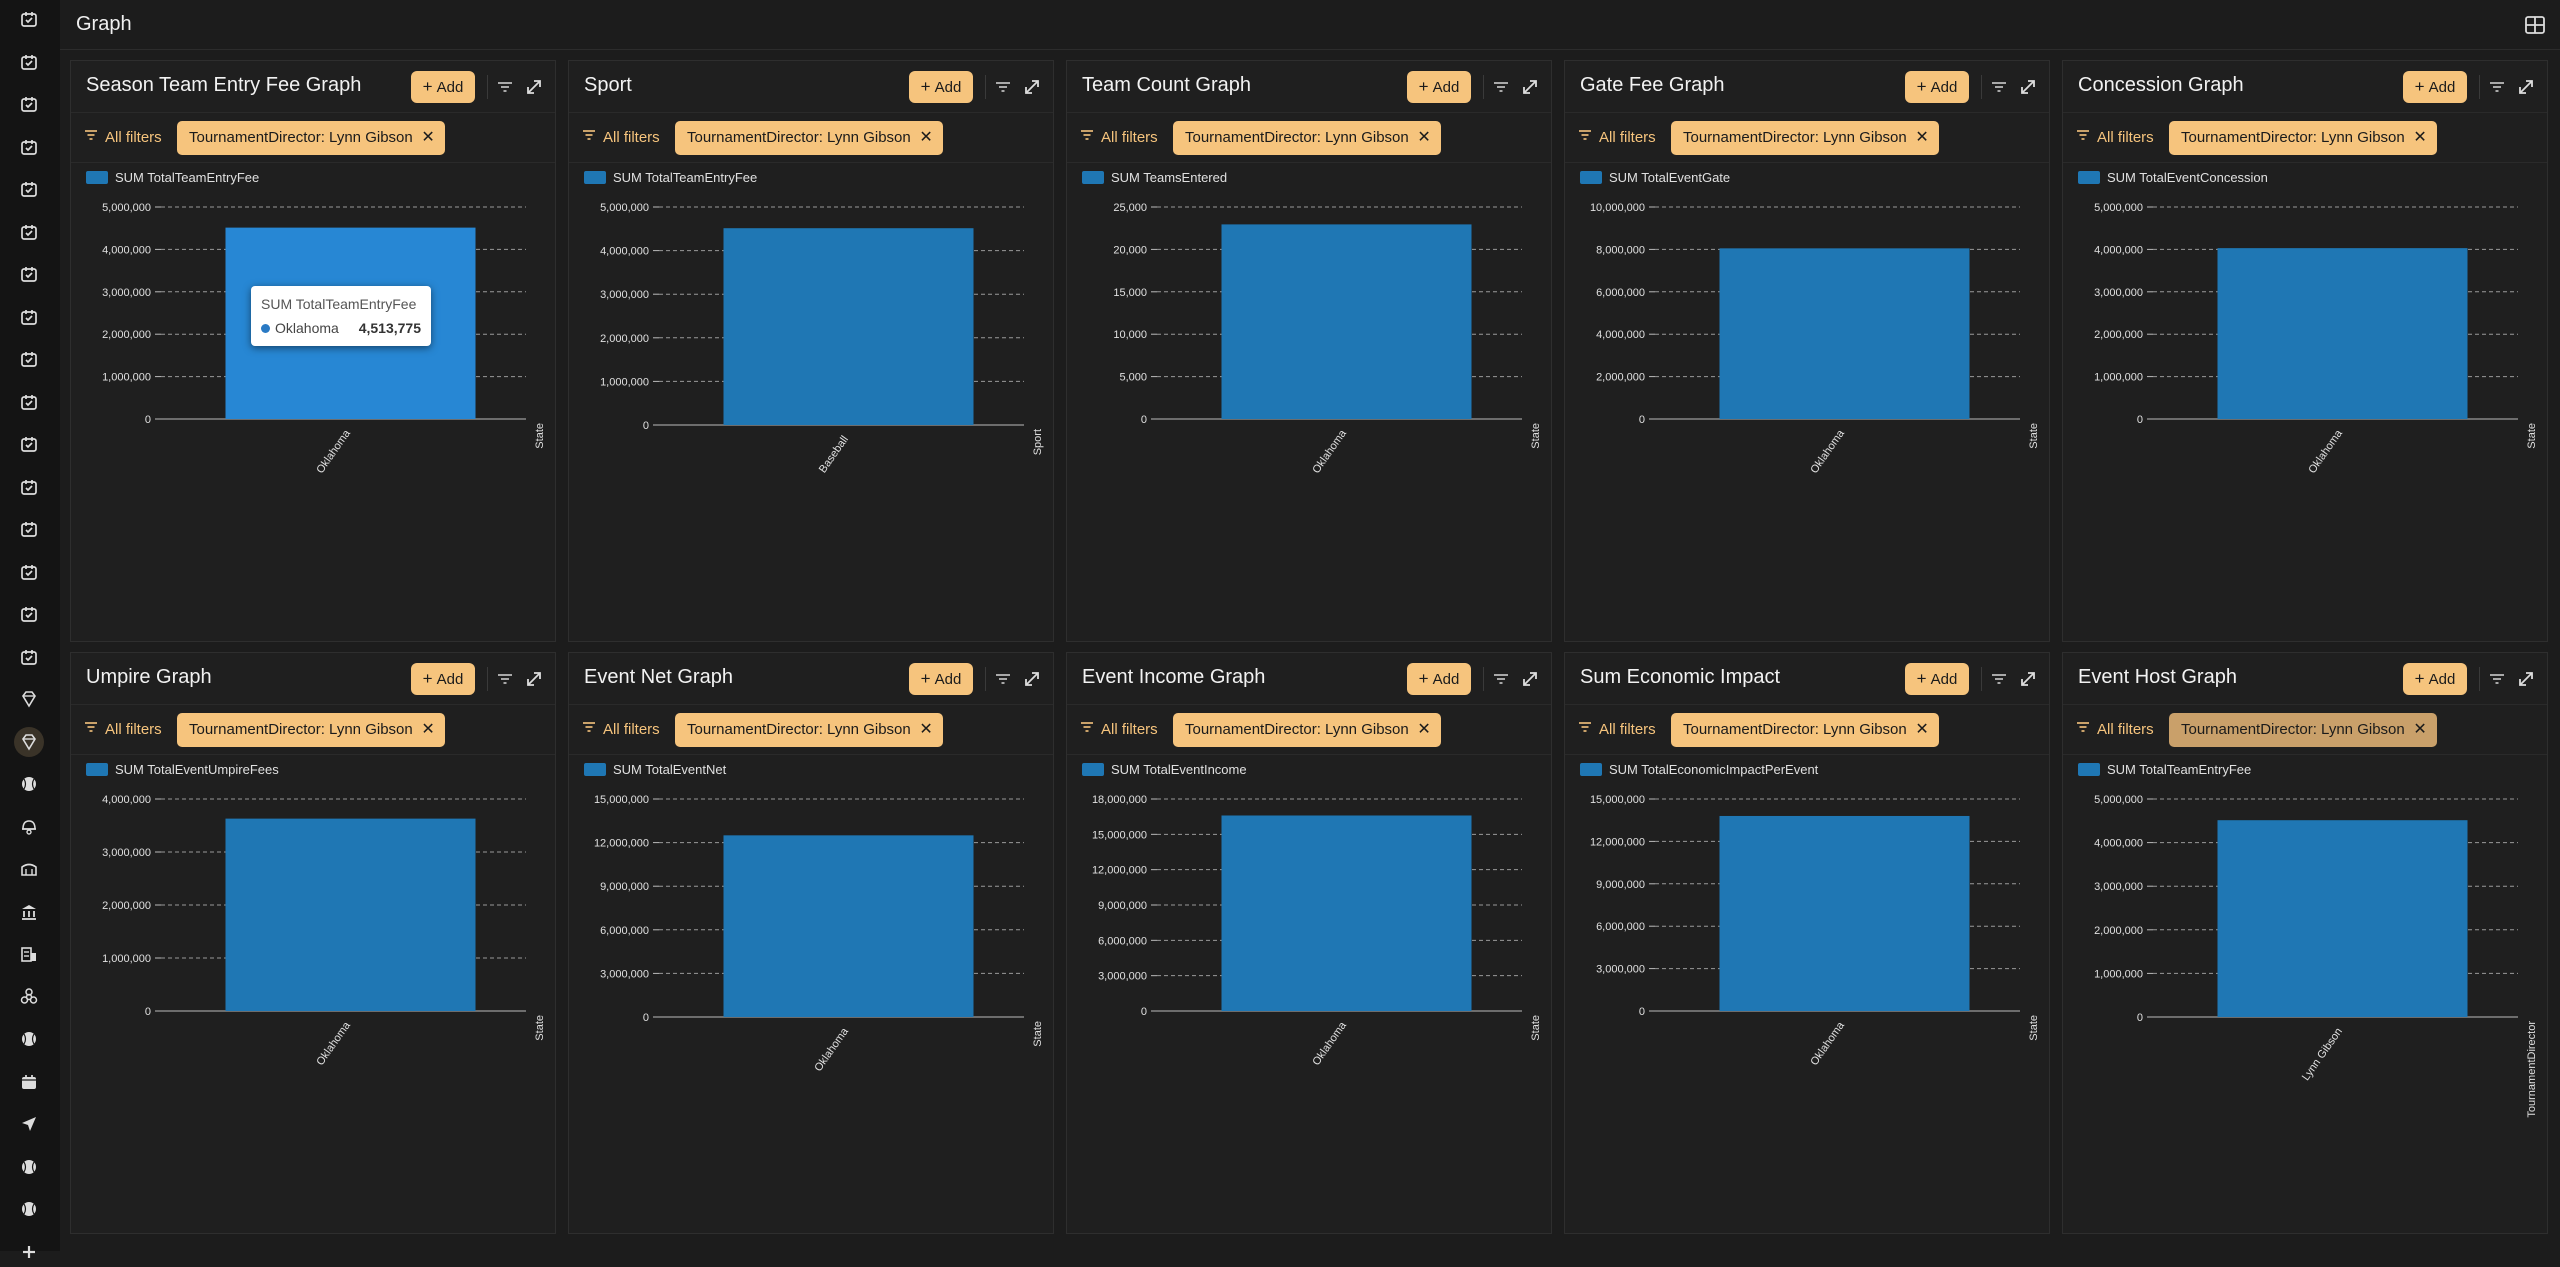  What do you see at coordinates (29, 827) in the screenshot?
I see `helmet-icon` at bounding box center [29, 827].